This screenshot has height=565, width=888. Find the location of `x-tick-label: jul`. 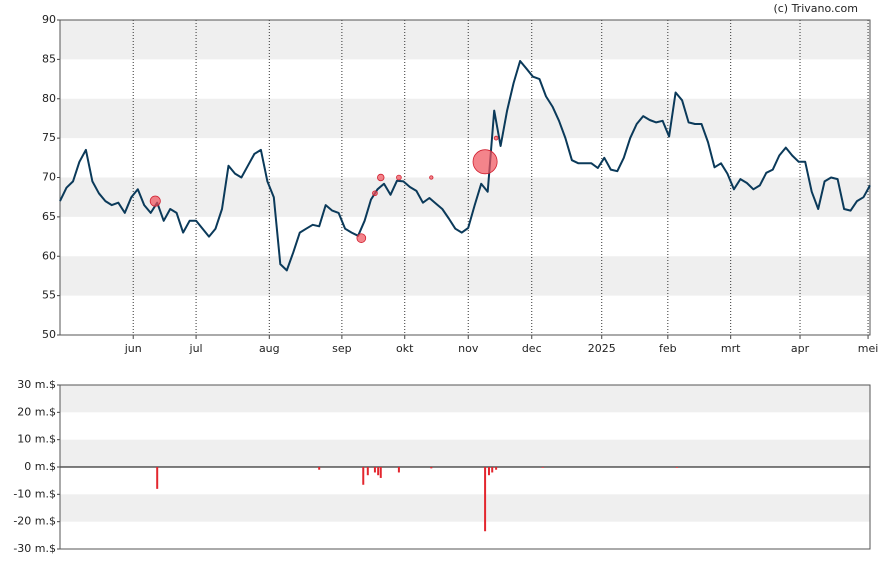

x-tick-label: jul is located at coordinates (196, 348).